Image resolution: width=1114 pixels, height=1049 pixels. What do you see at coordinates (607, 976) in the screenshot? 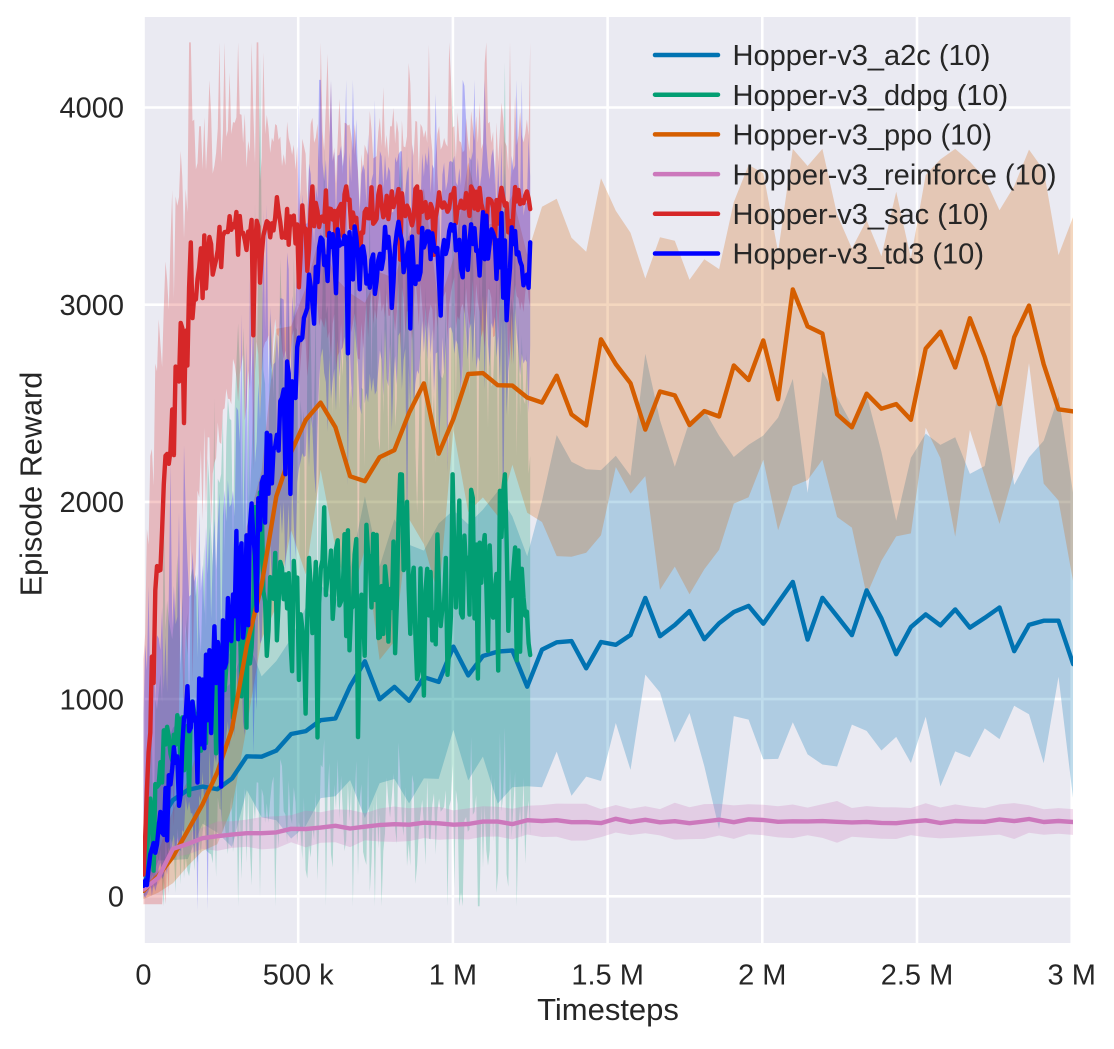
I see `svg-text: 1.5 M` at bounding box center [607, 976].